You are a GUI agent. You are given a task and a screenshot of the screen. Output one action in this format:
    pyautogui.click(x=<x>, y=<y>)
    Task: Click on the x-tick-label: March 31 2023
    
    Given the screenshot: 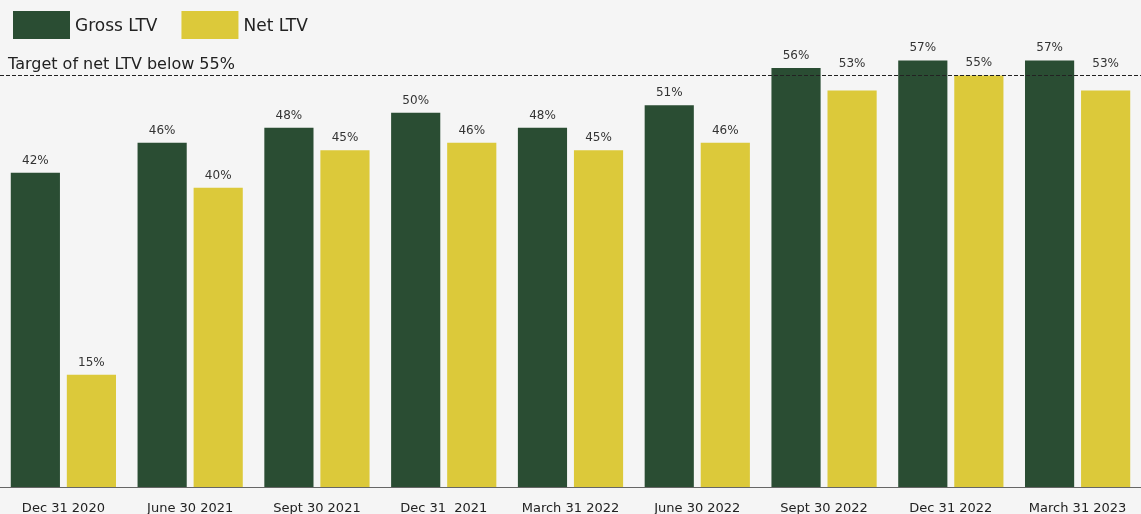 What is the action you would take?
    pyautogui.click(x=1077, y=507)
    